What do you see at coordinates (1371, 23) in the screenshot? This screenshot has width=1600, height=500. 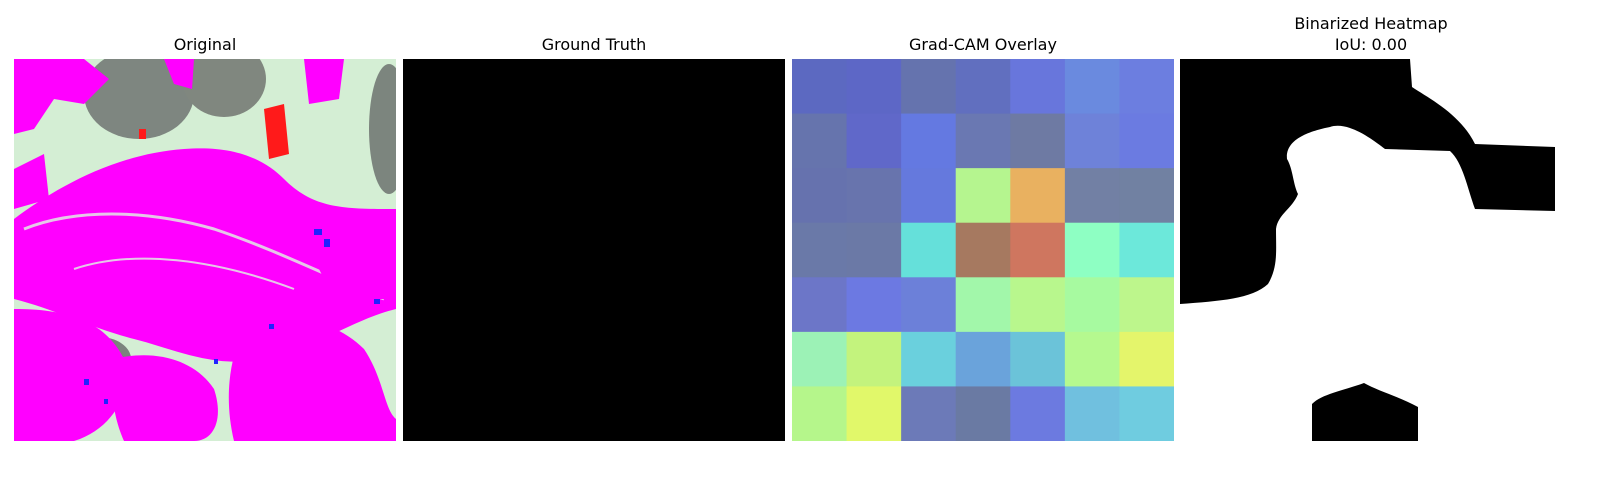 I see `binarized-title: Binarized Heatmap` at bounding box center [1371, 23].